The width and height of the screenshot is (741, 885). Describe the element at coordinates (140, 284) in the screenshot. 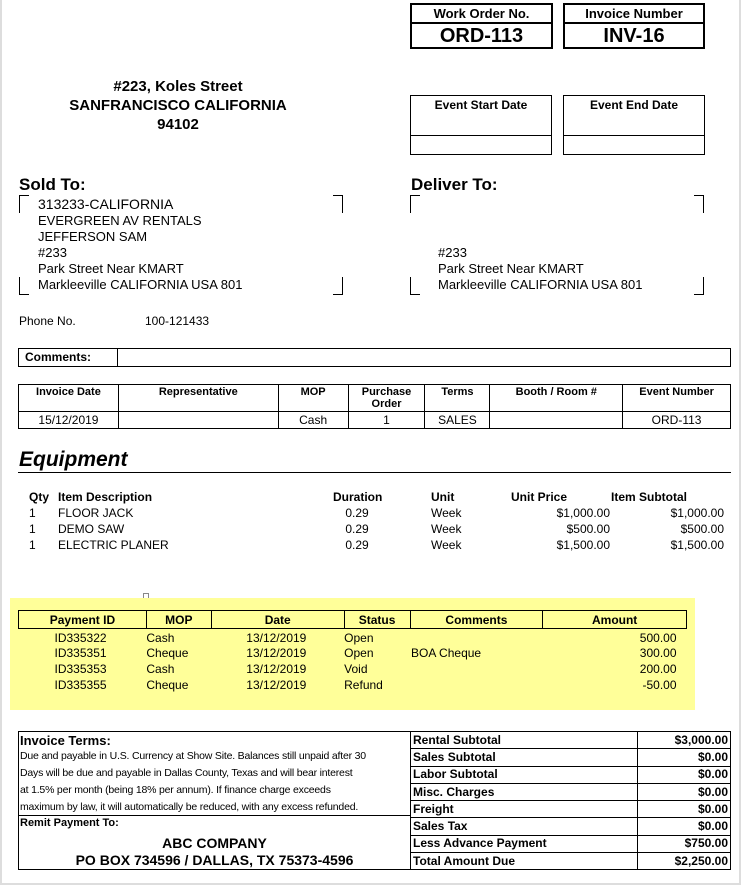

I see `sold-to-line: Markleeville CALIFORNIA USA 801` at that location.